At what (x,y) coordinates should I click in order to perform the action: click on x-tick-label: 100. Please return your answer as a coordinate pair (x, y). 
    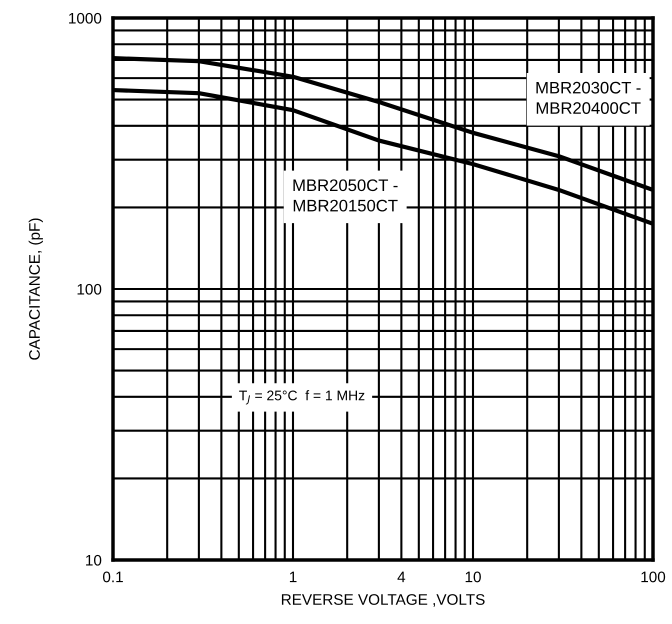
    Looking at the image, I should click on (653, 577).